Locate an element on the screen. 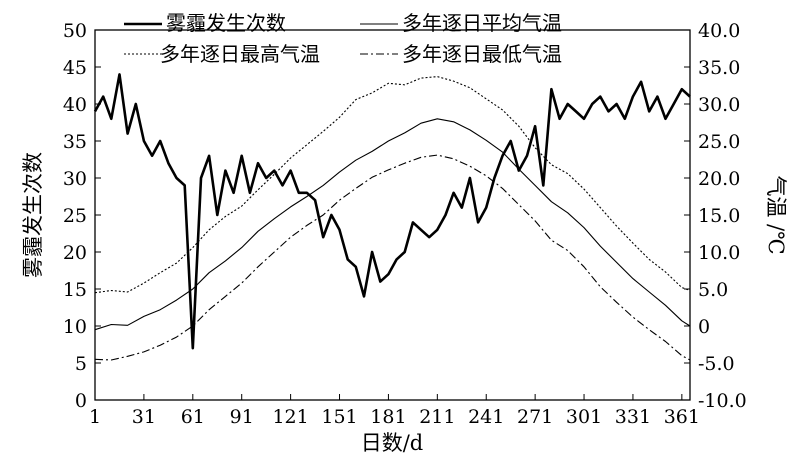 The height and width of the screenshot is (474, 800). y-right-tick-label: 15.0 is located at coordinates (719, 216).